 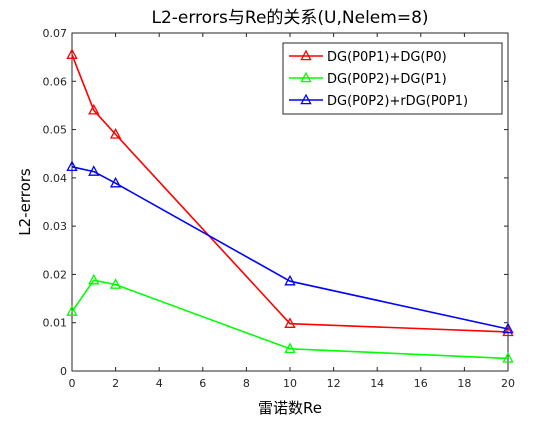 I want to click on legend-label: DG(P0P2)+DG(P1), so click(x=387, y=79).